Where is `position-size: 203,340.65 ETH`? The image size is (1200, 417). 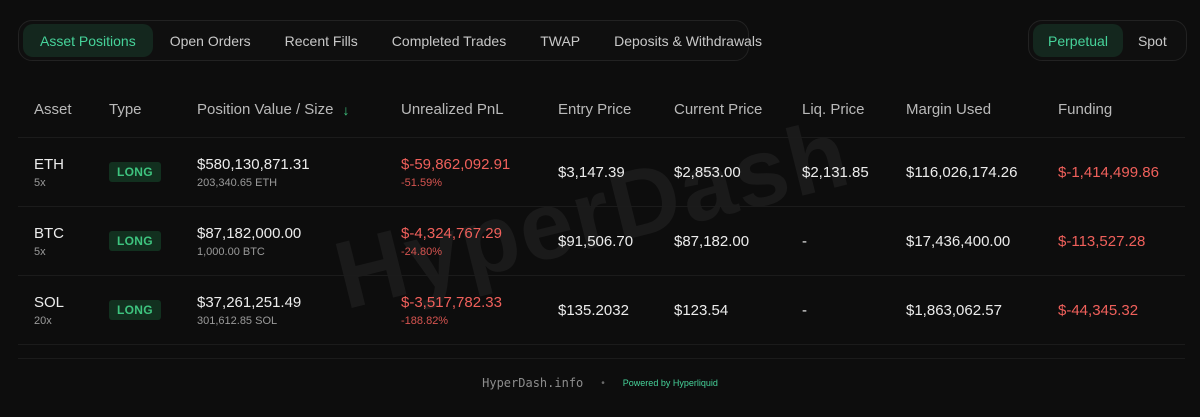 position-size: 203,340.65 ETH is located at coordinates (237, 182).